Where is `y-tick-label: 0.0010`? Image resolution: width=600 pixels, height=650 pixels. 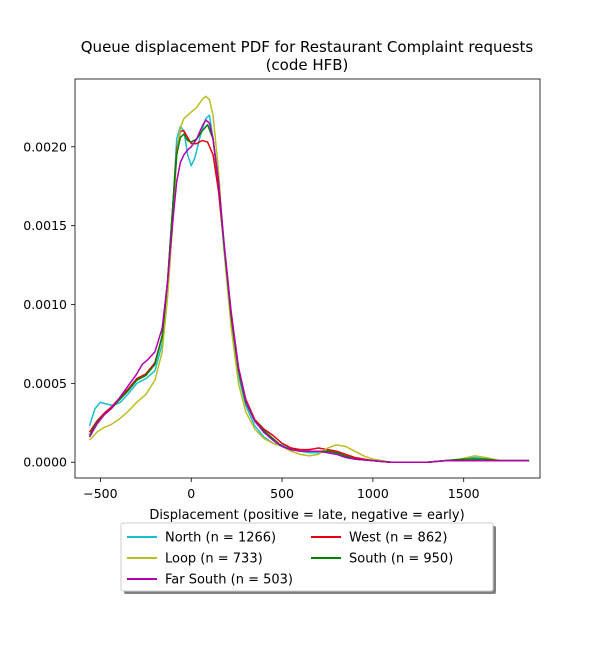 y-tick-label: 0.0010 is located at coordinates (45, 304).